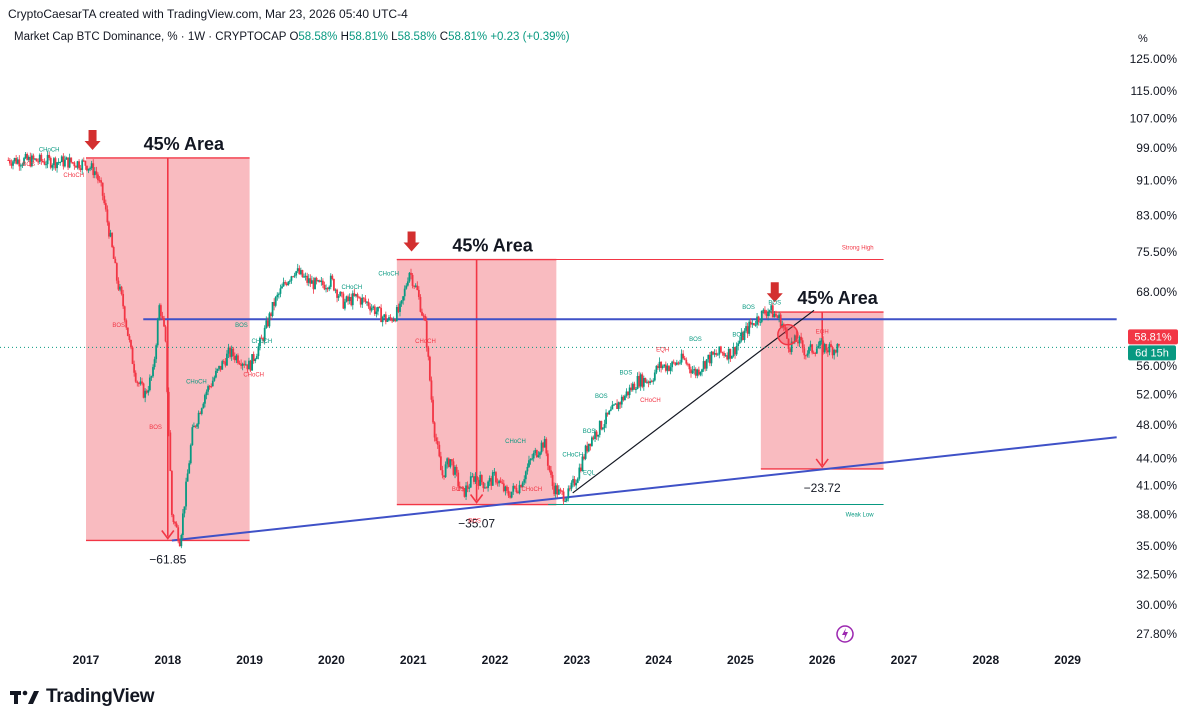 This screenshot has width=1200, height=725. Describe the element at coordinates (100, 696) in the screenshot. I see `tradingview-wordmark: TradingView` at that location.